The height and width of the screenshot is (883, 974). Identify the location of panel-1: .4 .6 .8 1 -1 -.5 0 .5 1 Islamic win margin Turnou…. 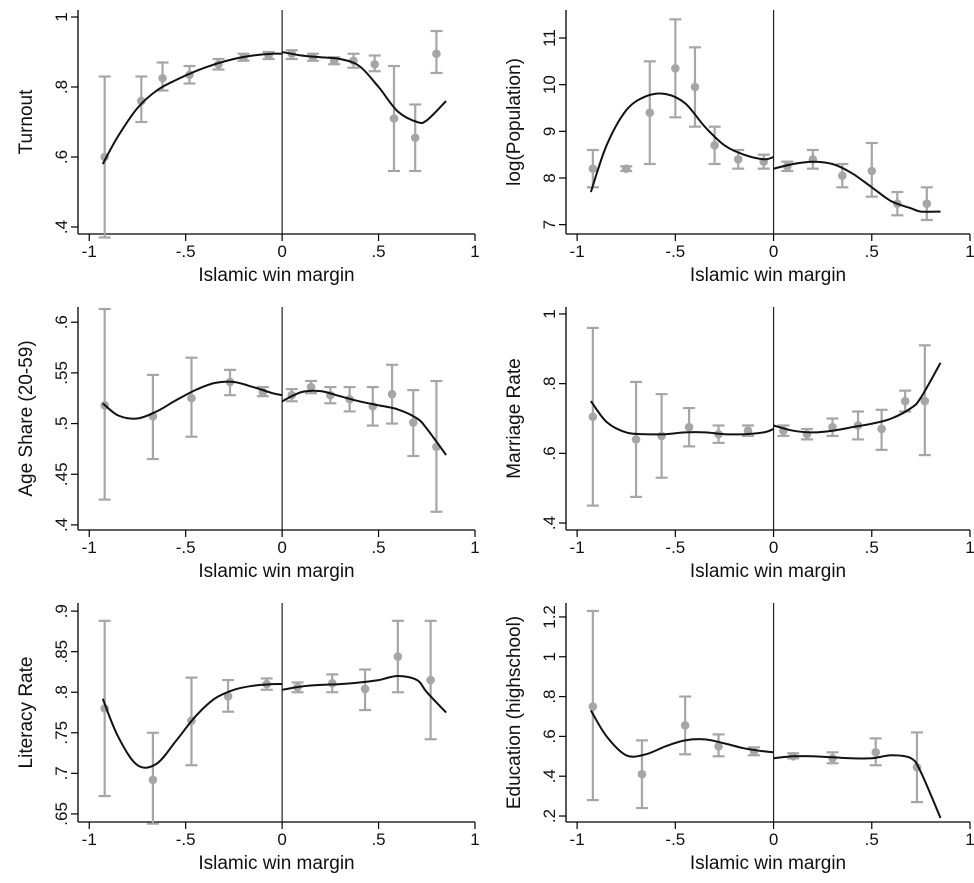
(248, 148).